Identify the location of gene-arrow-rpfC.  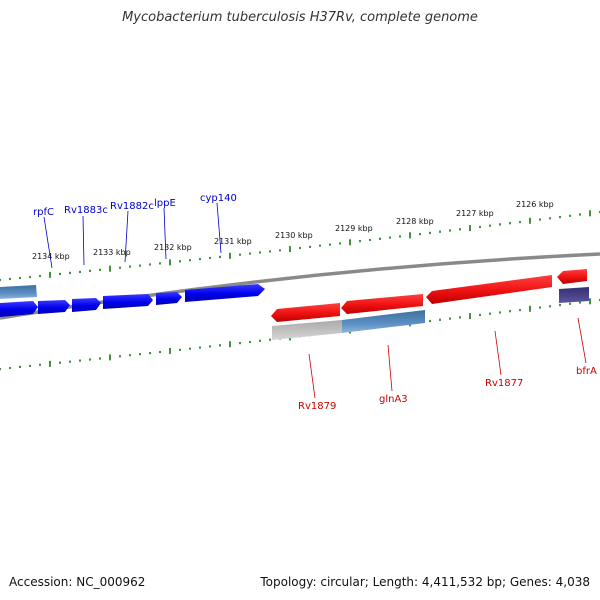
(54, 307).